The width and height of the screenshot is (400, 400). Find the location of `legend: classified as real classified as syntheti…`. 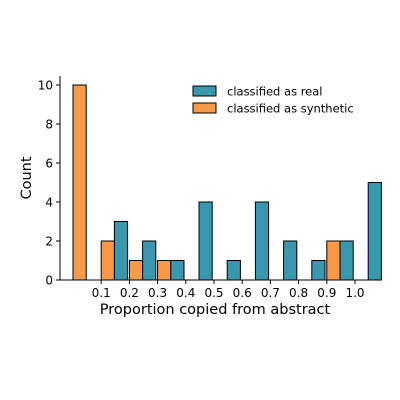

legend: classified as real classified as syntheti… is located at coordinates (273, 100).